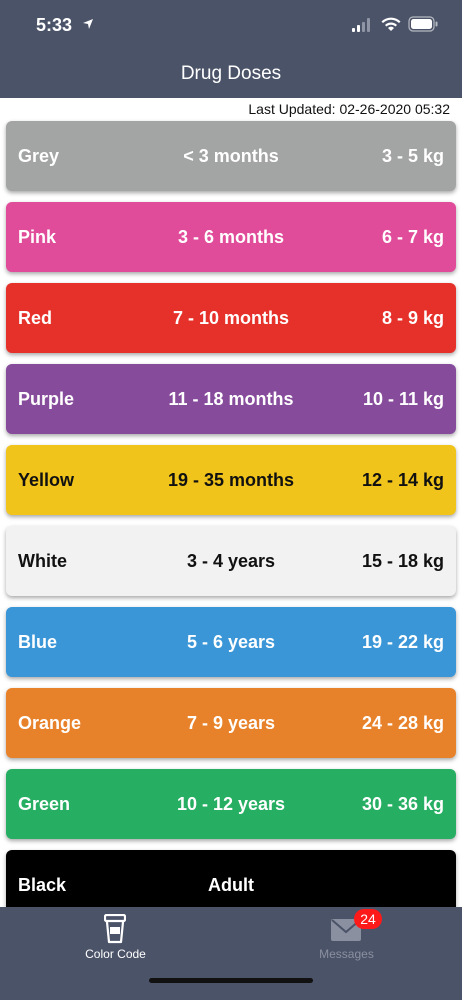 This screenshot has height=1000, width=462. What do you see at coordinates (231, 885) in the screenshot?
I see `row-age-range: Adult` at bounding box center [231, 885].